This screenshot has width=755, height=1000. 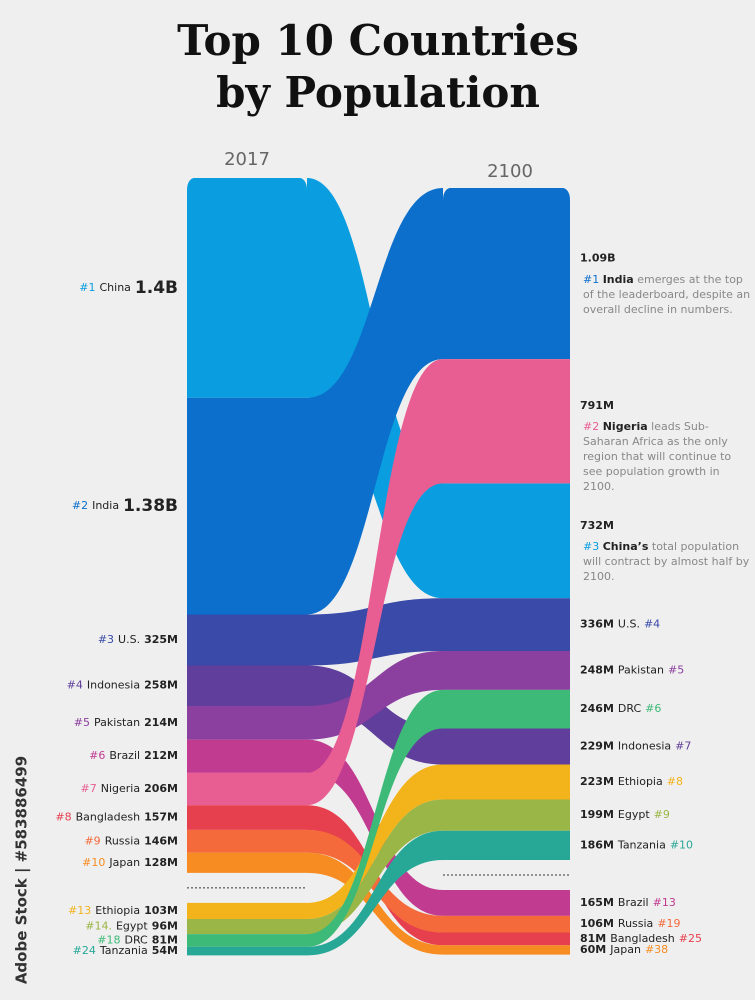 What do you see at coordinates (98, 926) in the screenshot?
I see `rank: #14.` at bounding box center [98, 926].